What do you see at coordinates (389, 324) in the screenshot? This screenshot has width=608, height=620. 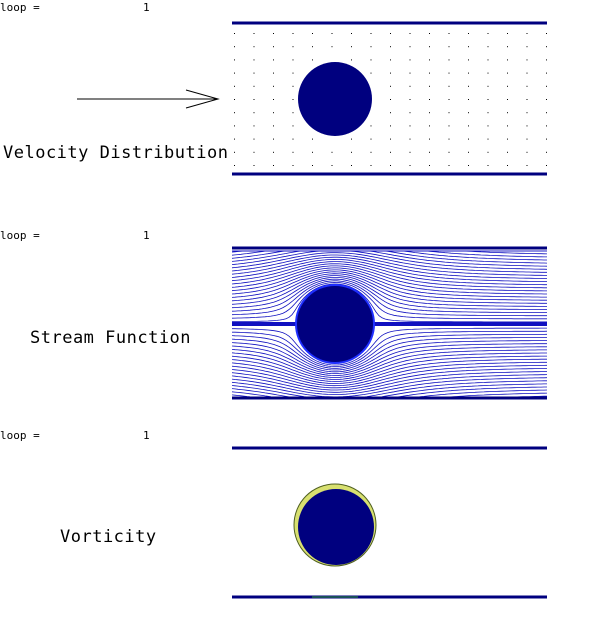 I see `streamlines` at bounding box center [389, 324].